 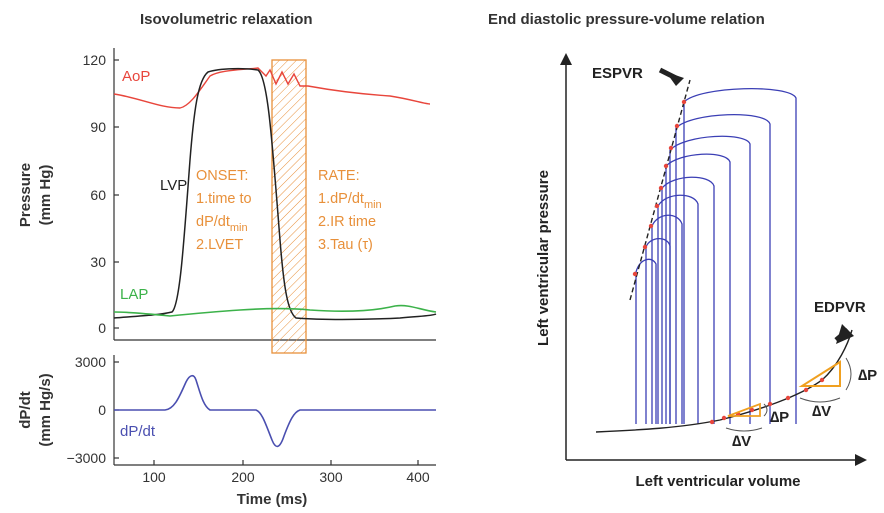 What do you see at coordinates (45, 195) in the screenshot?
I see `pressure-axis-label-line2: (mm Hg)` at bounding box center [45, 195].